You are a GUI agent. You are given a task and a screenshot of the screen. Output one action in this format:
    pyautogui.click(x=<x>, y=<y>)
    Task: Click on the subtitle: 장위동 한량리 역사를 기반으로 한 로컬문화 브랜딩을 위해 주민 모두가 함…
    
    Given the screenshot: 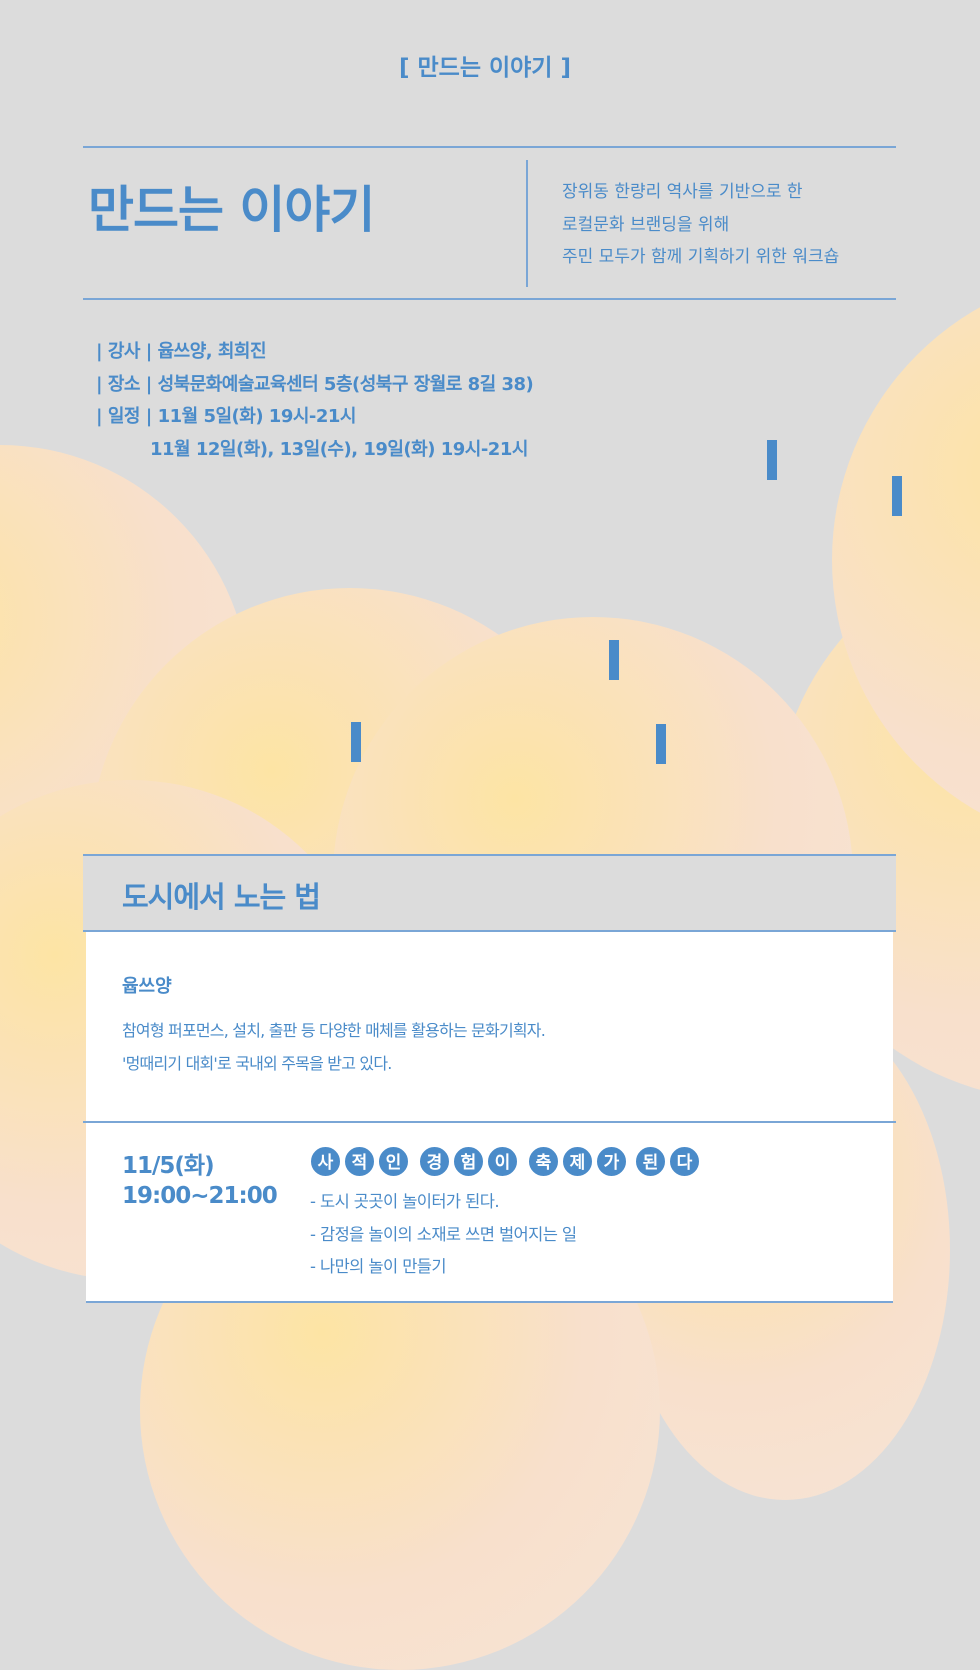 What is the action you would take?
    pyautogui.click(x=700, y=225)
    